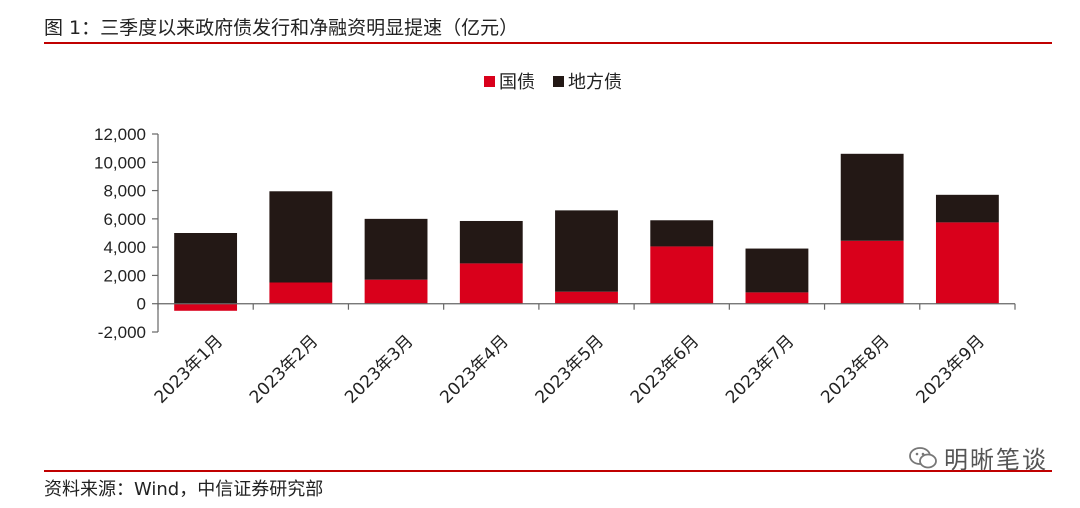  I want to click on legend: 国债 地方债, so click(553, 82).